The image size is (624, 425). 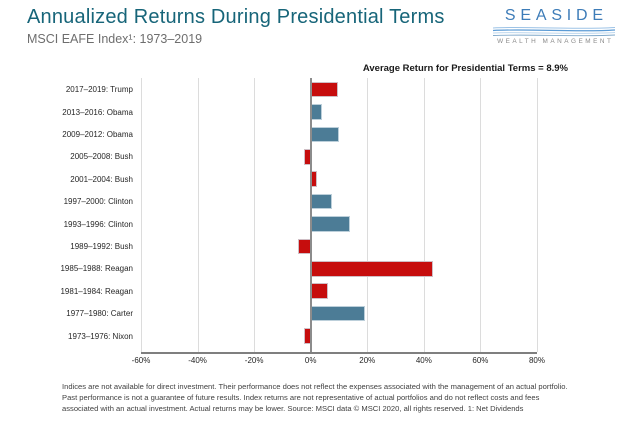 I want to click on category-label: 1989–1992: Bush, so click(x=101, y=246).